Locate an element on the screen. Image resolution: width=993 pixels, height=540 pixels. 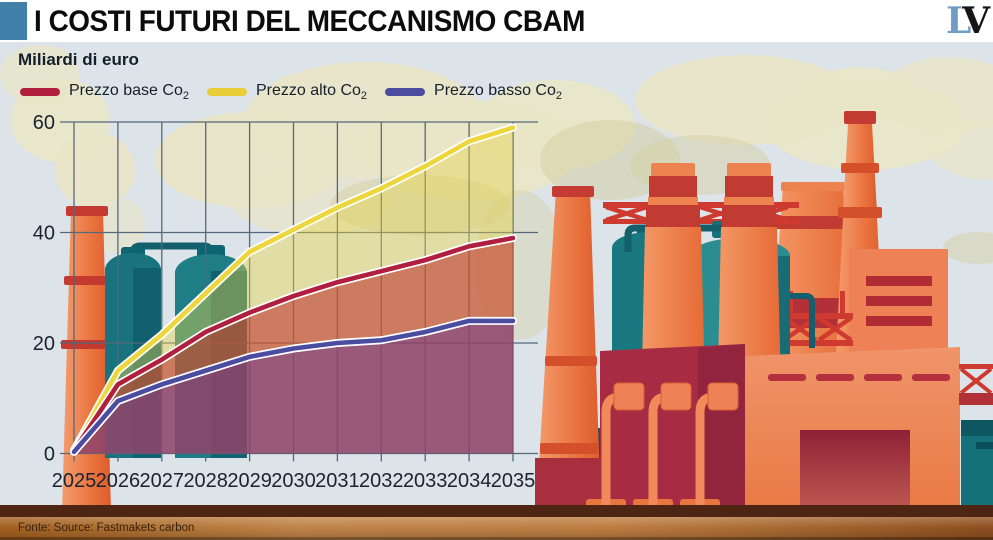
x-axis-label: 2035 is located at coordinates (513, 481).